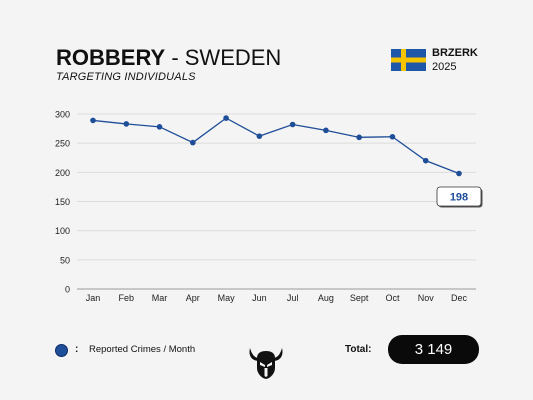  I want to click on y-tick-label: 250, so click(62, 144).